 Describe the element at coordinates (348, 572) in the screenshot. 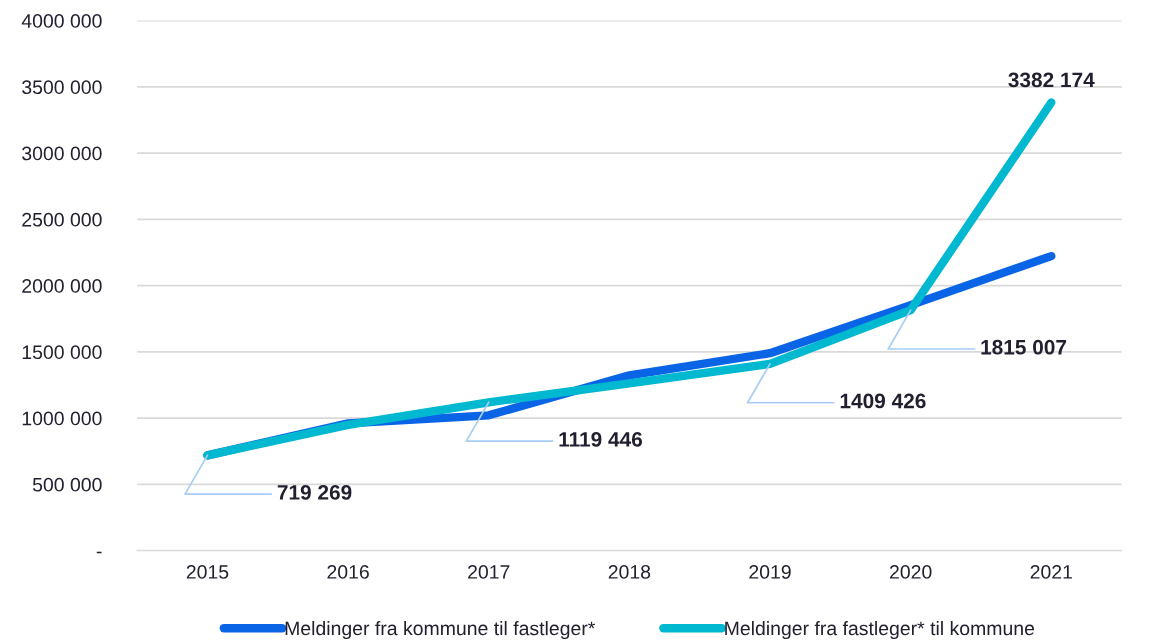

I see `x-tick-label: 2016` at that location.